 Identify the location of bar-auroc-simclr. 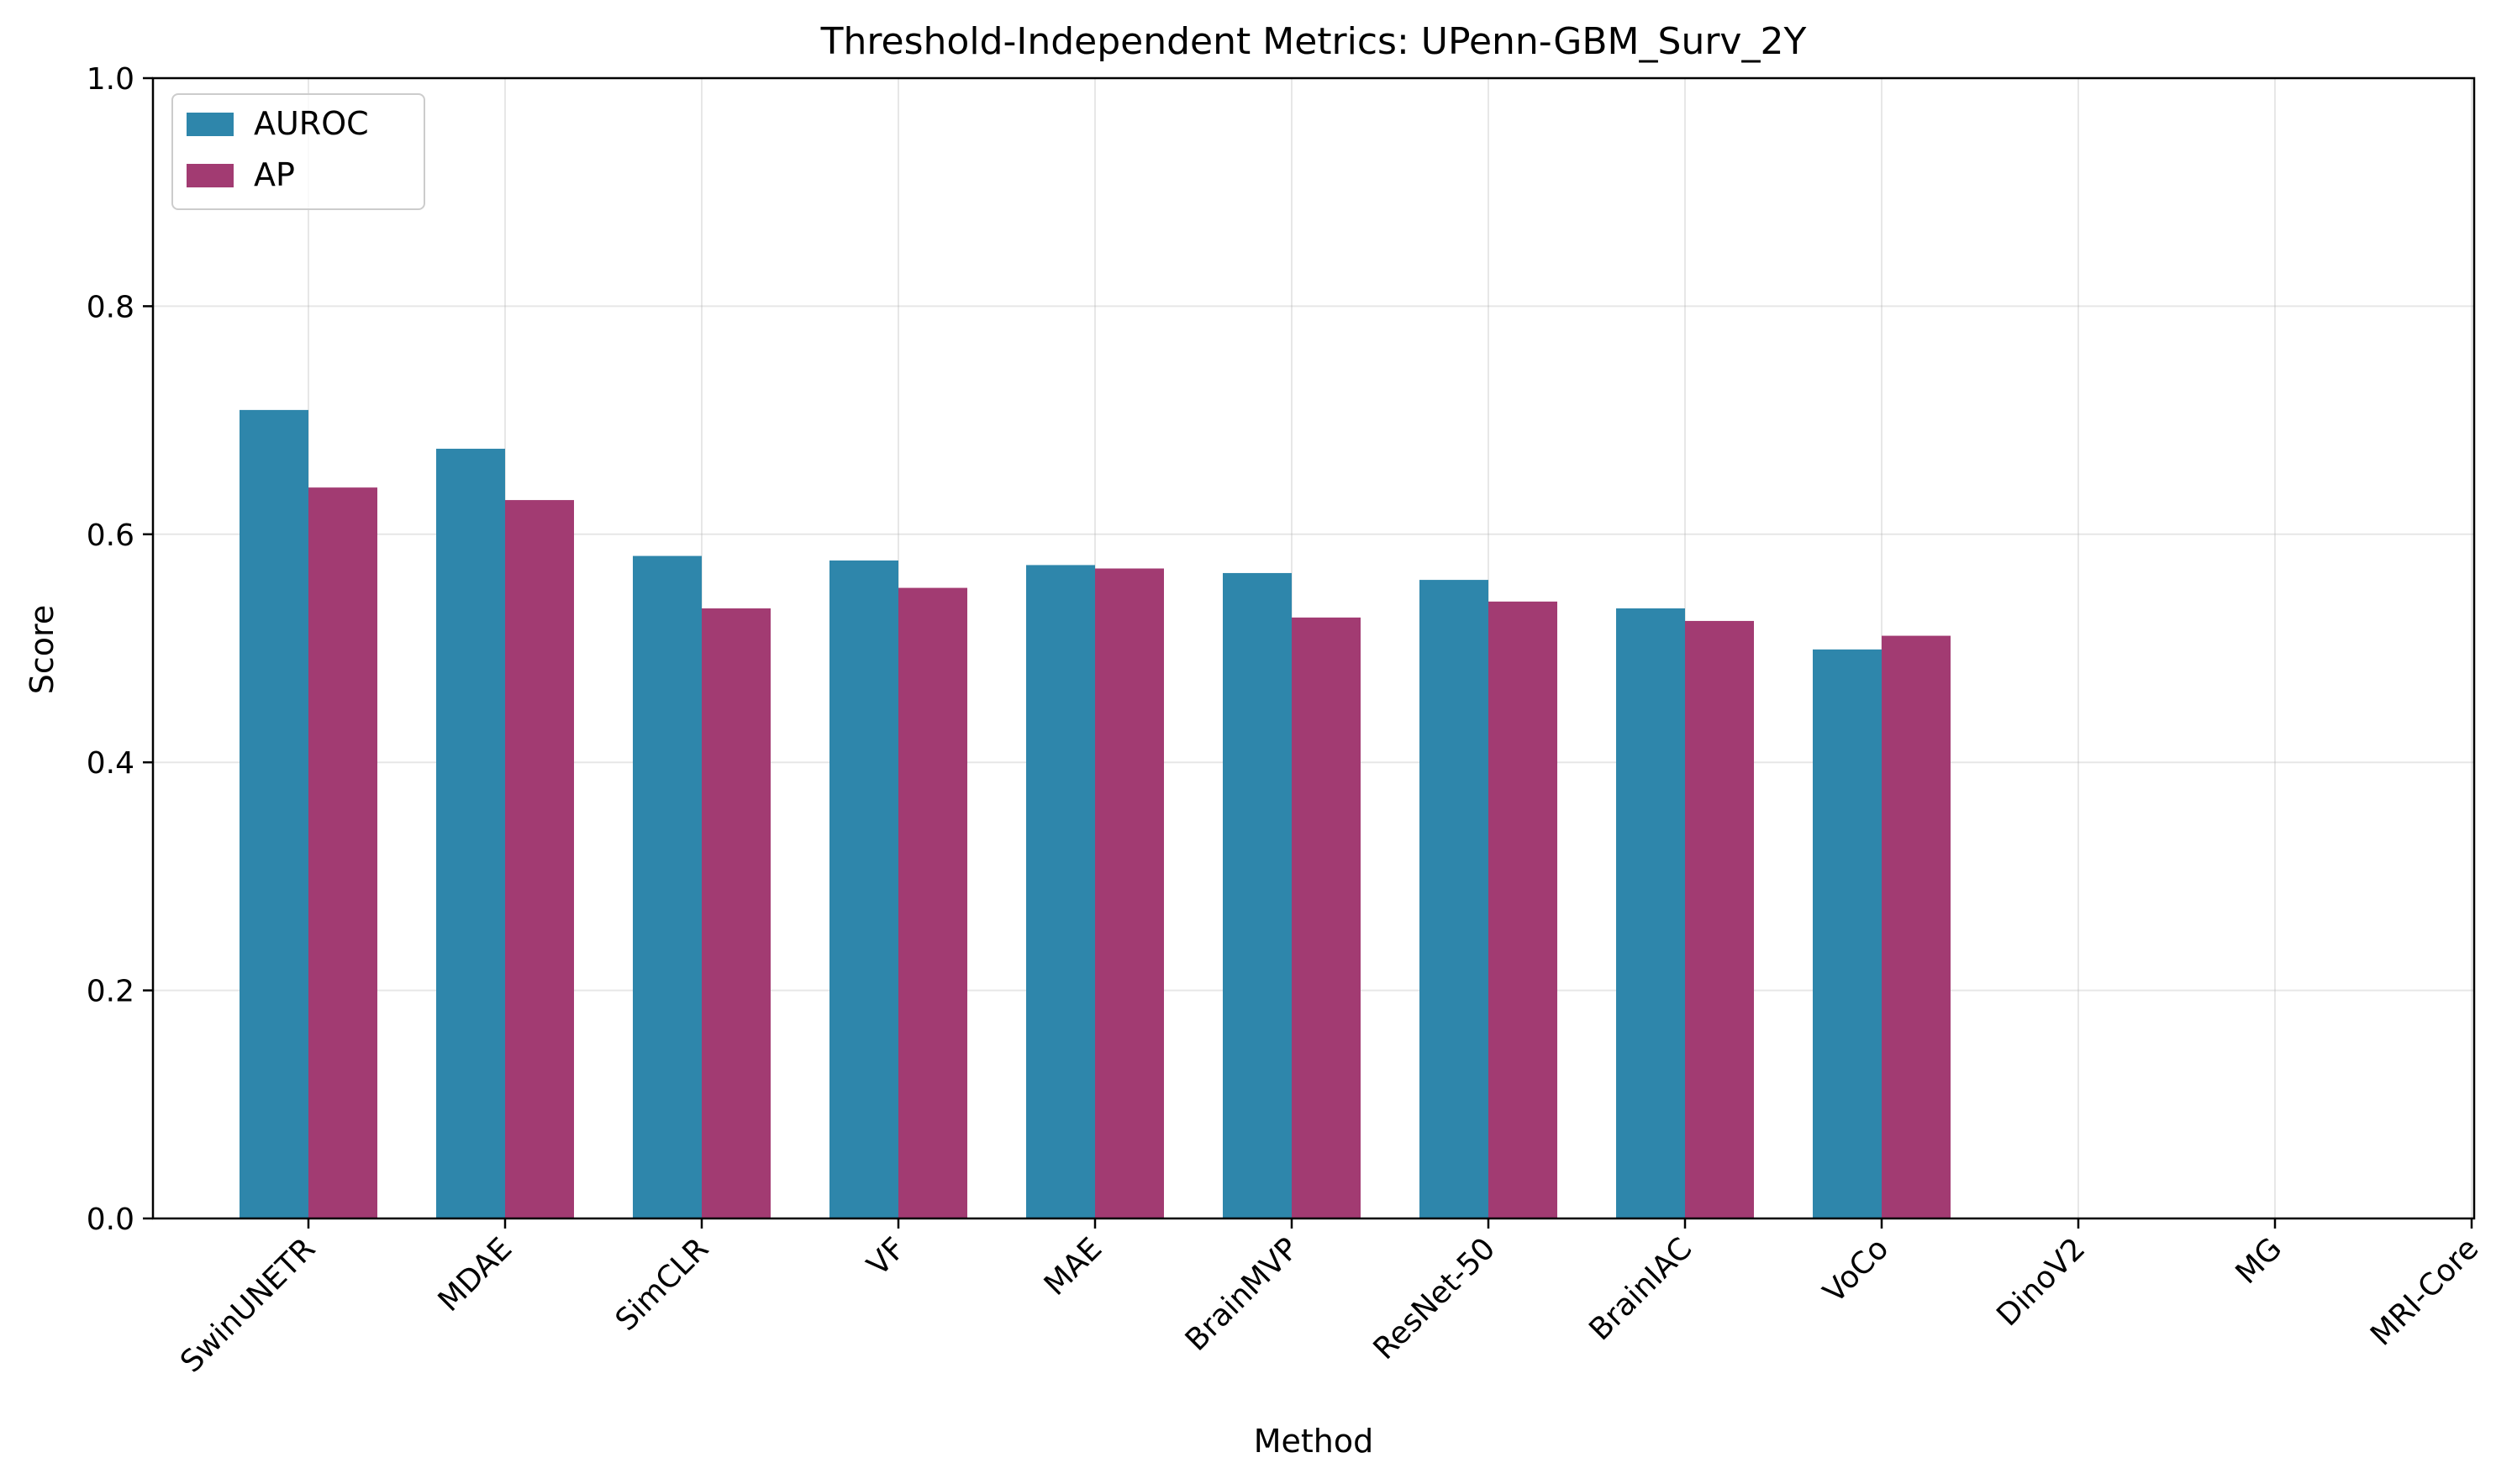
(667, 886).